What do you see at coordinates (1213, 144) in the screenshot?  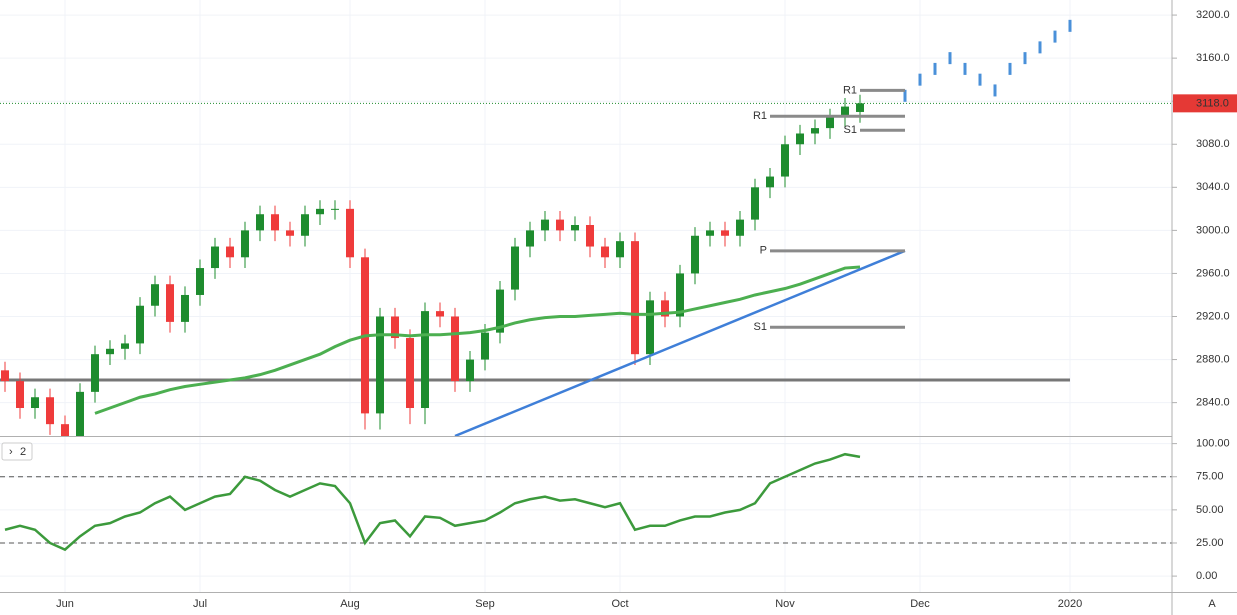 I see `y-tick-label: 3080.0` at bounding box center [1213, 144].